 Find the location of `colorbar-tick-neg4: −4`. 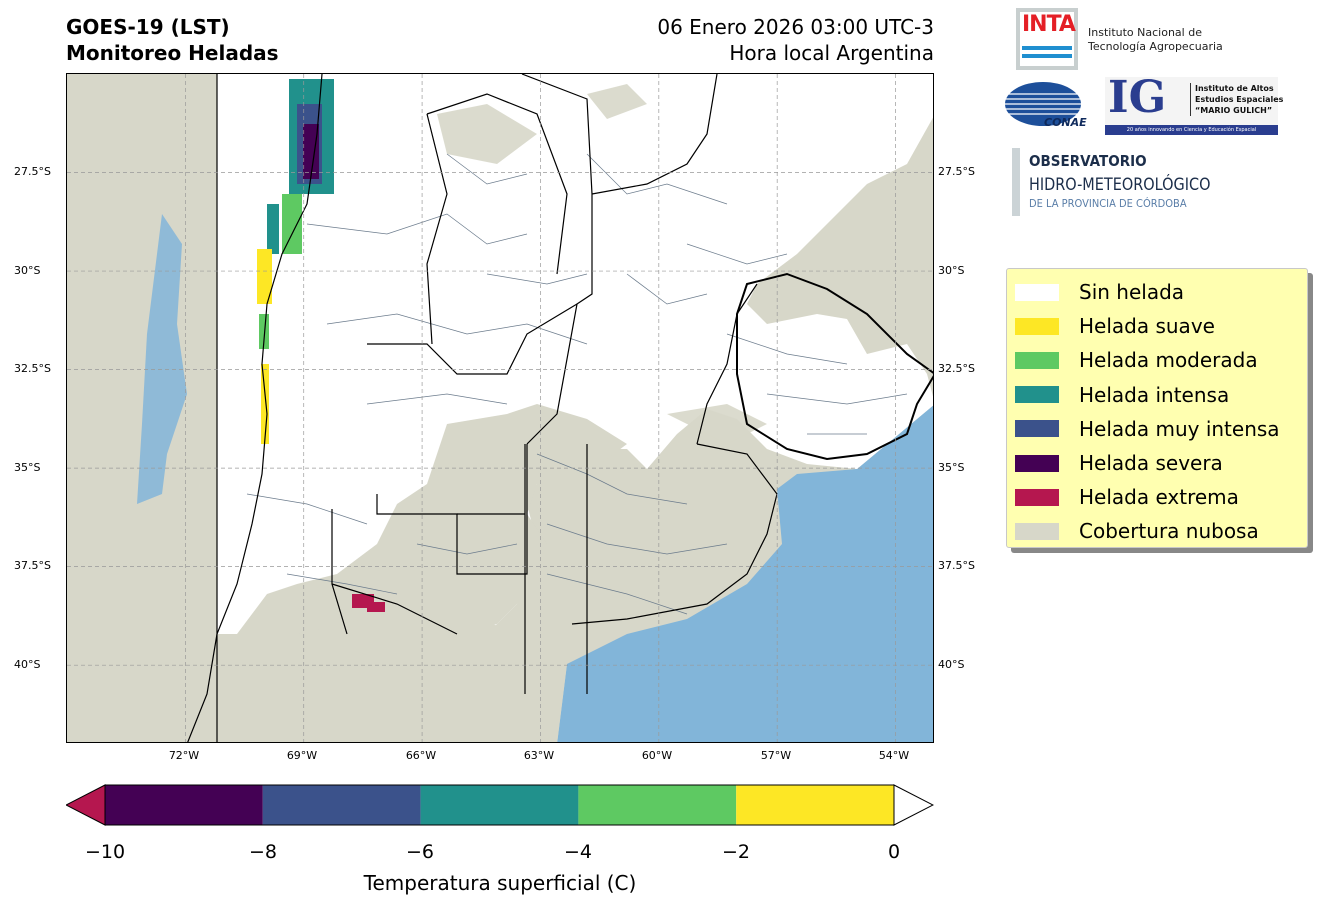

colorbar-tick-neg4: −4 is located at coordinates (578, 852).